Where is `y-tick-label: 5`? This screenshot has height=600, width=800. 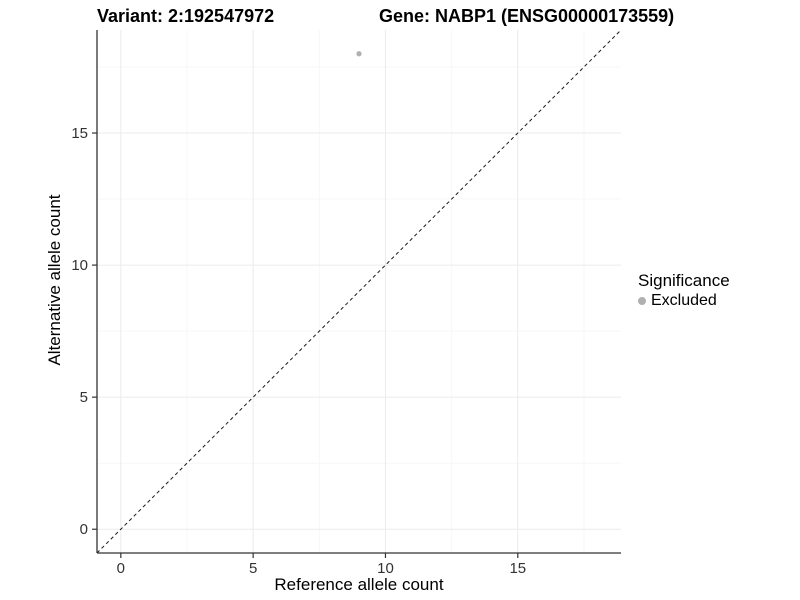
y-tick-label: 5 is located at coordinates (84, 397).